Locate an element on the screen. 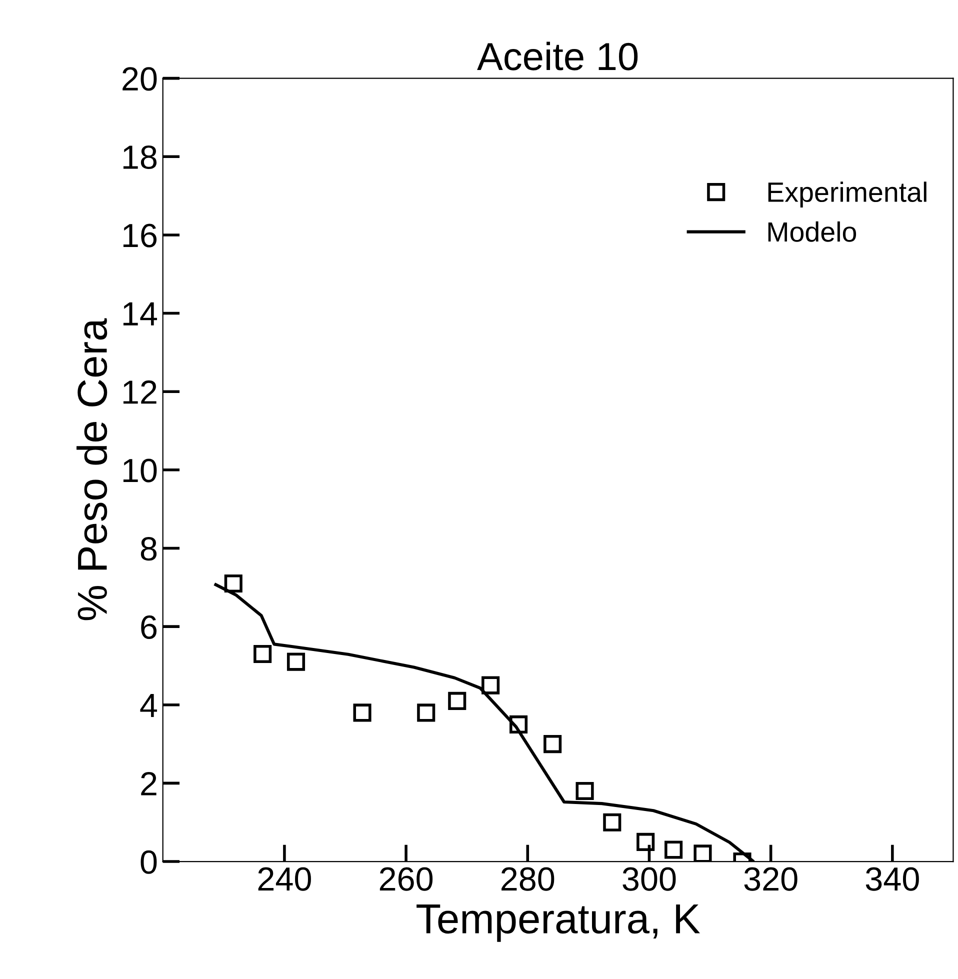  y-tick-label: 4 is located at coordinates (149, 705).